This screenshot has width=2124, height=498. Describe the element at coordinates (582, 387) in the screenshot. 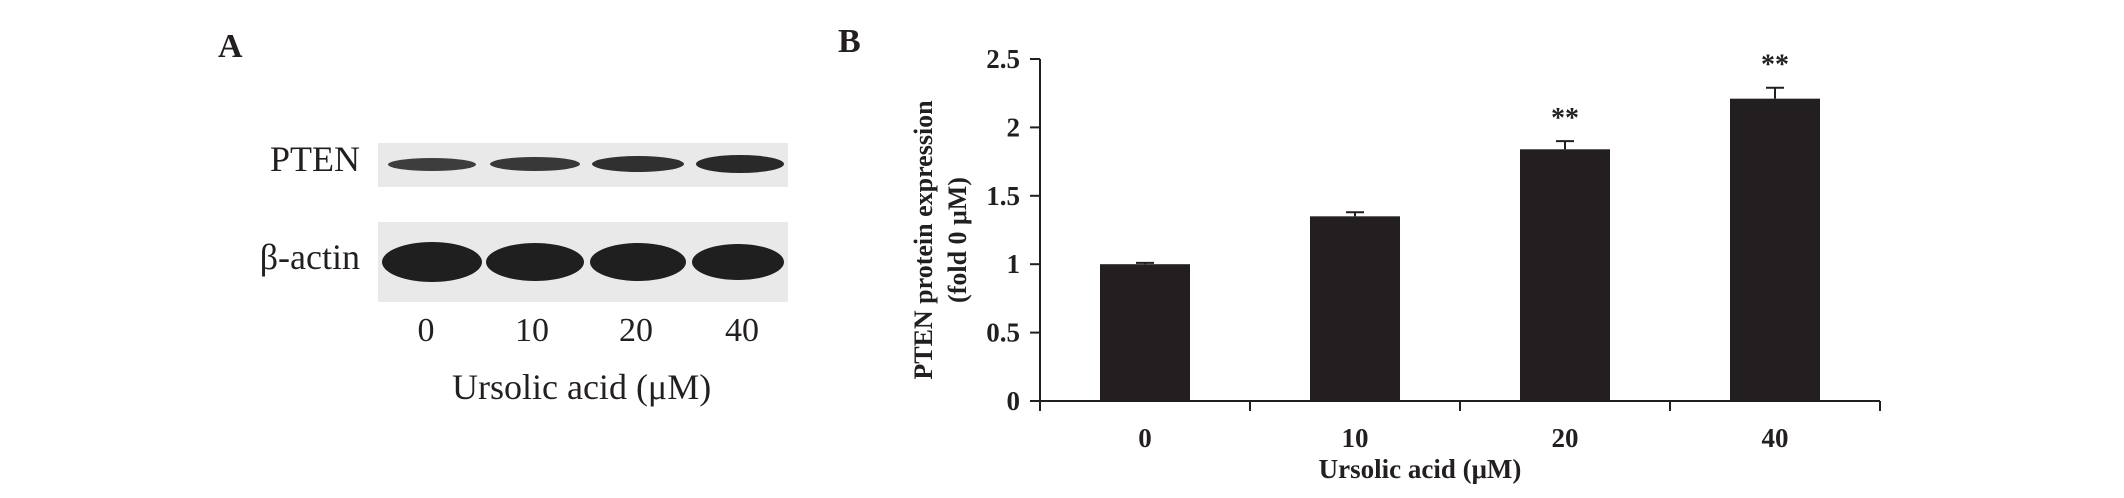

I see `panel-a-xlabel: Ursolic acid (μM)` at that location.